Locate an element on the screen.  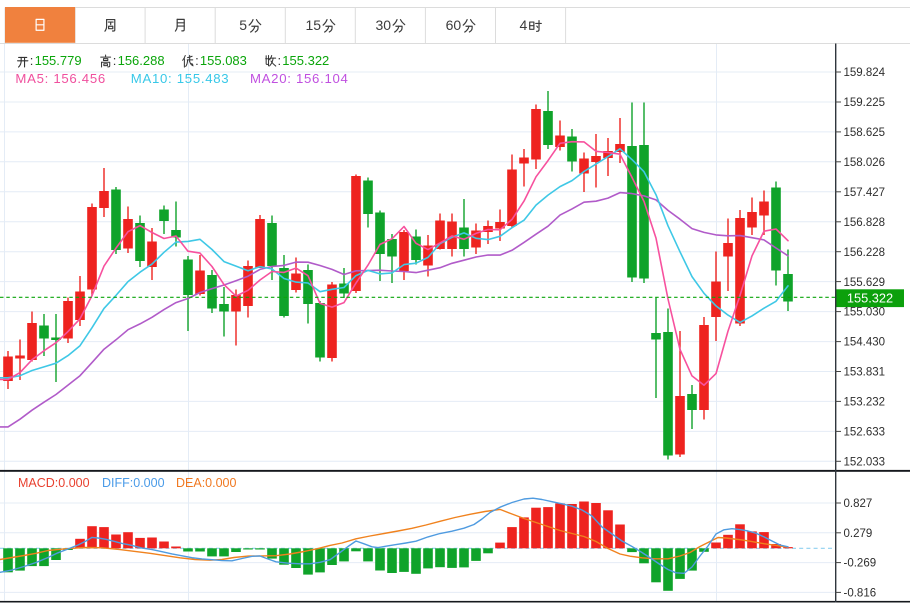
svg-text: 157.427 is located at coordinates (865, 193).